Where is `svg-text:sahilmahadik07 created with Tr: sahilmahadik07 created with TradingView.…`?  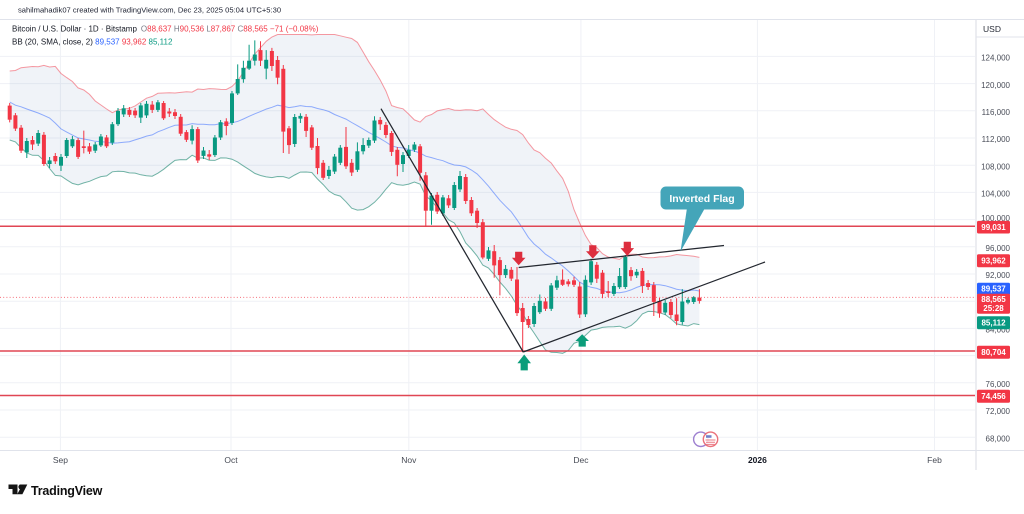
svg-text:sahilmahadik07 created with Tr: sahilmahadik07 created with TradingView.… is located at coordinates (149, 10).